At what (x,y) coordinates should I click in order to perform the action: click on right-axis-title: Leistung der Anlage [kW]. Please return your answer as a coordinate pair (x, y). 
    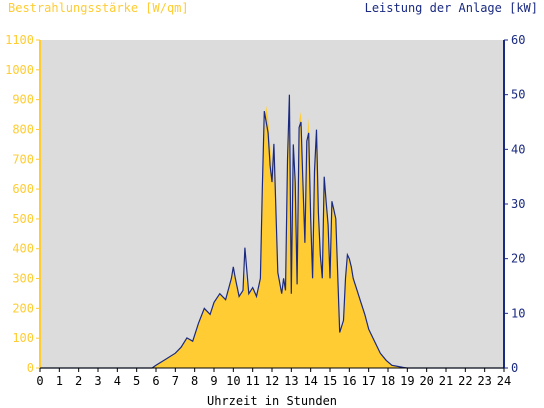
    Looking at the image, I should click on (451, 8).